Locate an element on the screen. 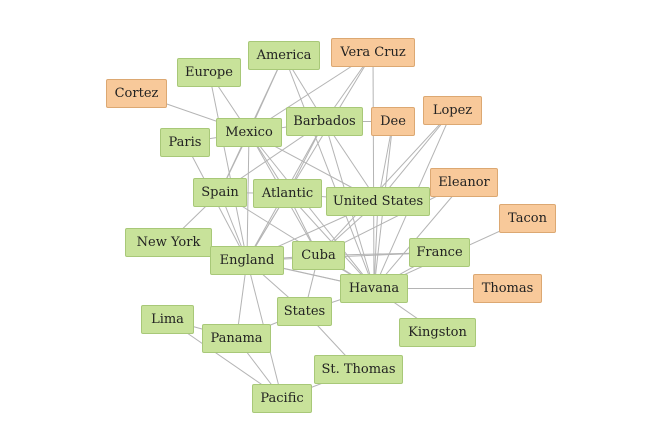 The image size is (648, 443). node-thomas: Thomas is located at coordinates (507, 288).